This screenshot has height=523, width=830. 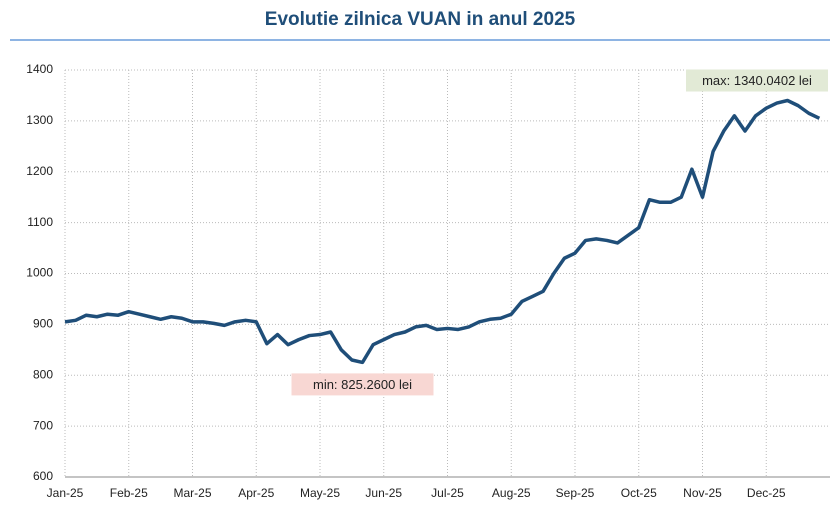 What do you see at coordinates (43, 324) in the screenshot?
I see `y-tick-label: 900` at bounding box center [43, 324].